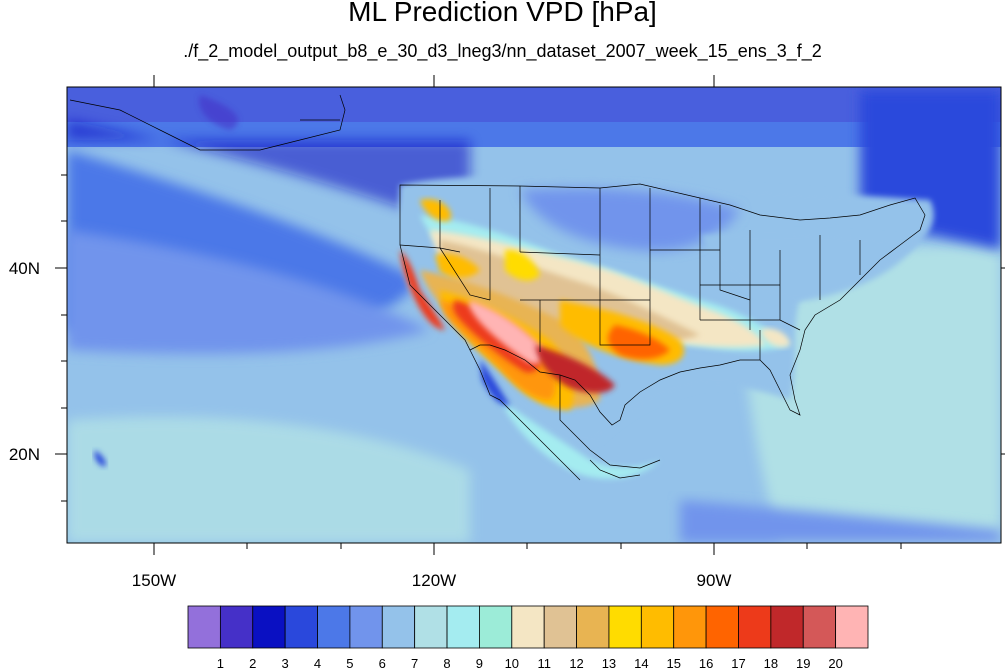 Image resolution: width=1005 pixels, height=672 pixels. Describe the element at coordinates (285, 663) in the screenshot. I see `colorbar-label: 3` at that location.